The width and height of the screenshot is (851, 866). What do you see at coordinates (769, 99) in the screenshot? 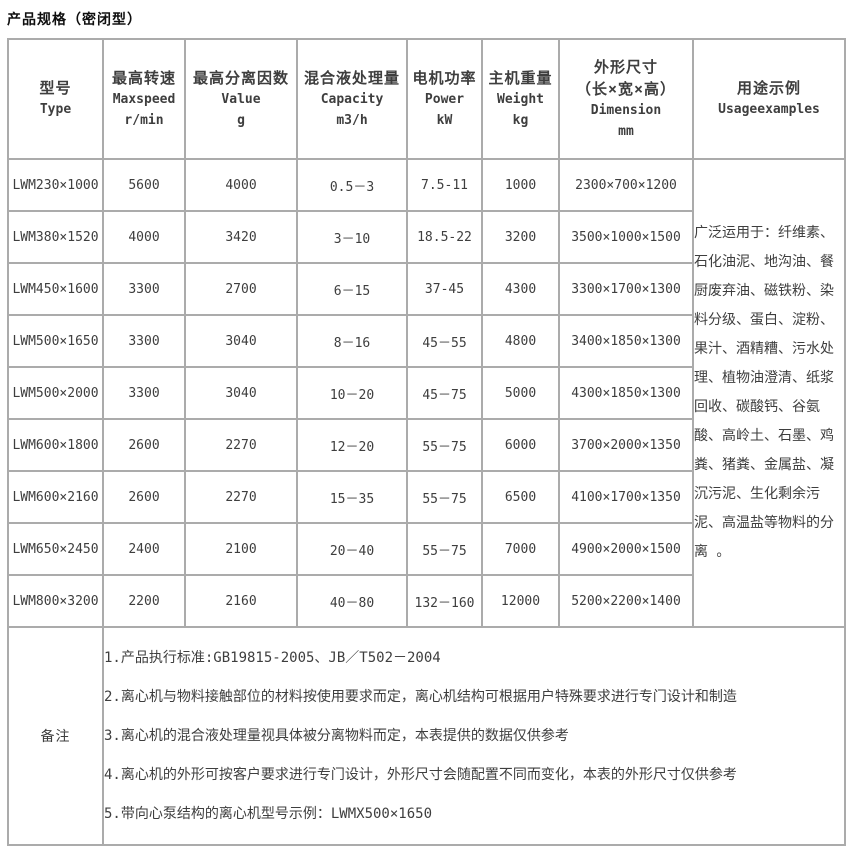
I see `col-header-usage: 用途示例 Usageexamples` at bounding box center [769, 99].